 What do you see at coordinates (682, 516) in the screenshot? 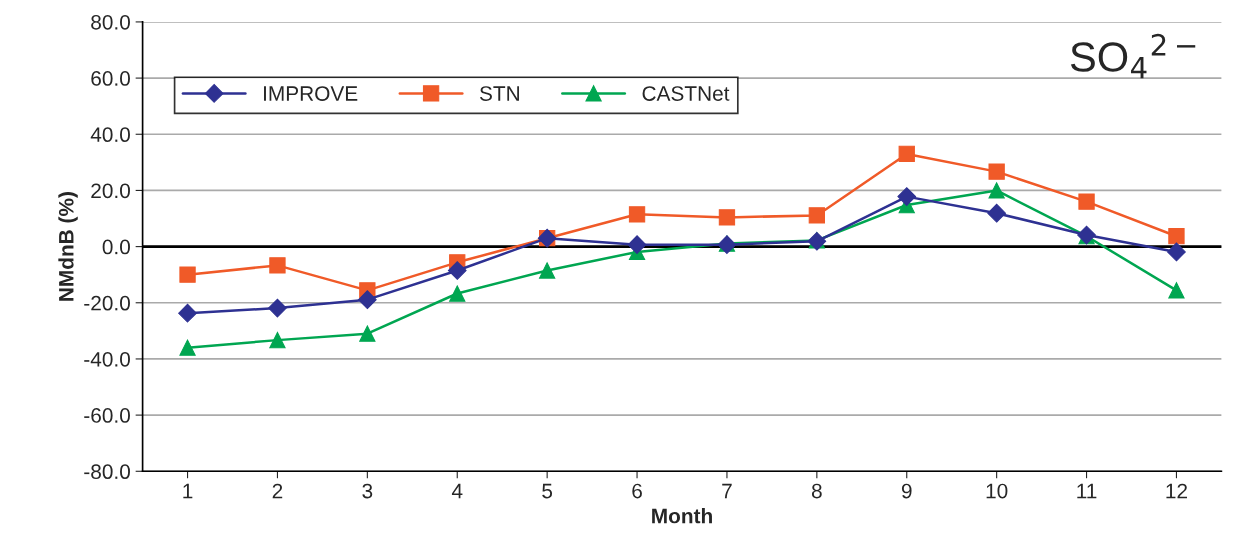
I see `x-axis-title: Month` at bounding box center [682, 516].